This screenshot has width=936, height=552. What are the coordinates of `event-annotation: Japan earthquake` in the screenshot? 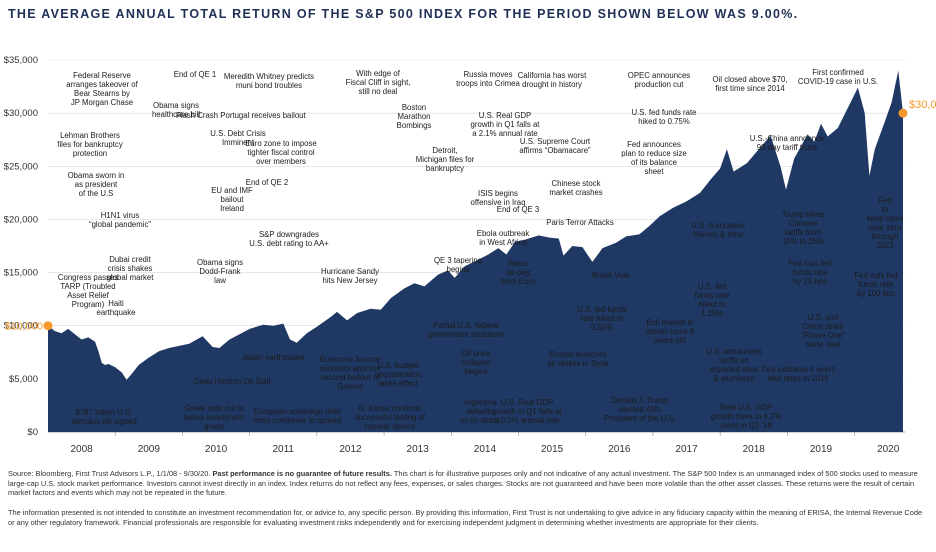 It's located at (273, 357).